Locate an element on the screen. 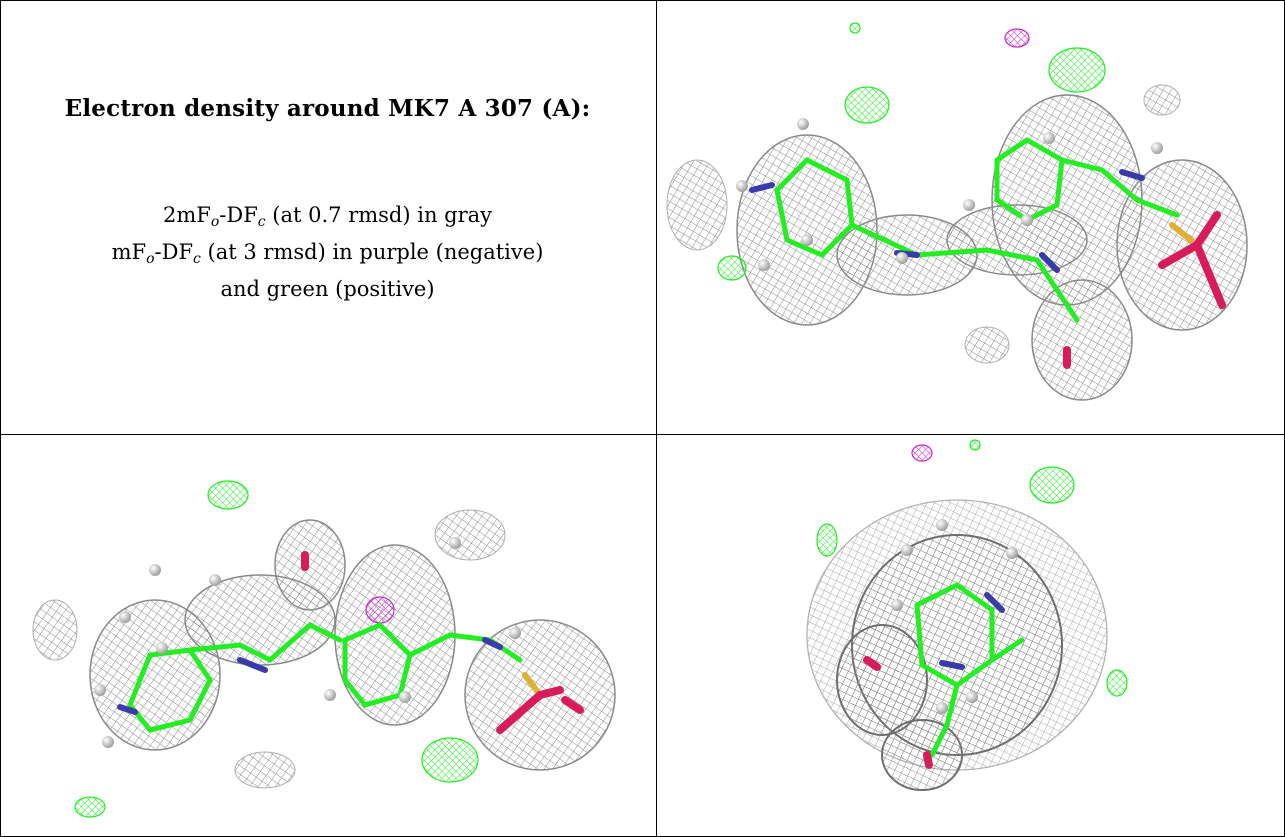 This screenshot has width=1285, height=837. border-top is located at coordinates (642, 0).